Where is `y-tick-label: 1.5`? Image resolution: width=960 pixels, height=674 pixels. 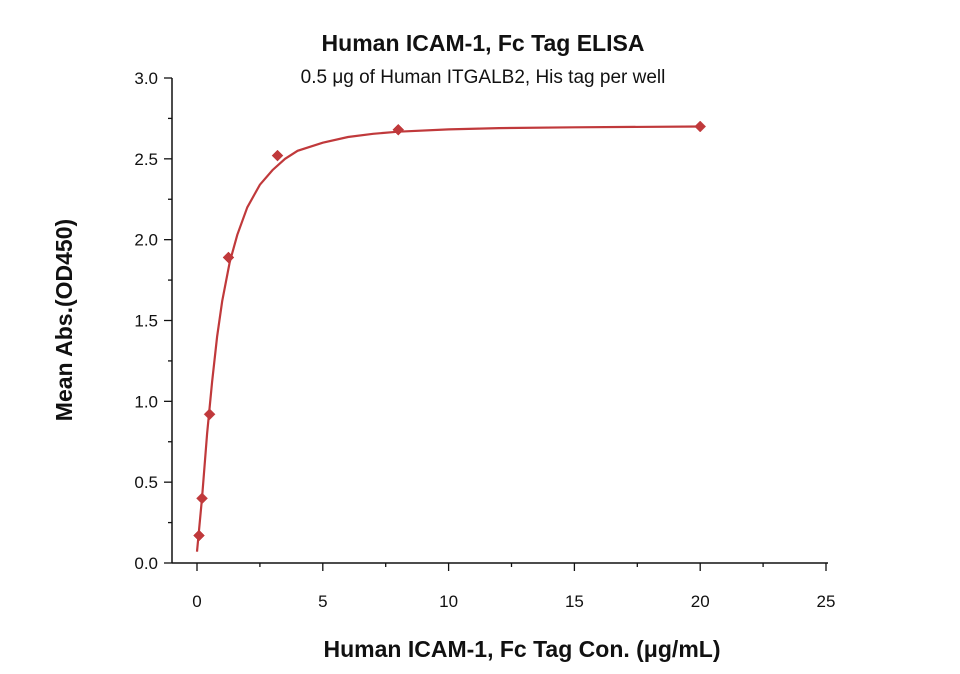
y-tick-label: 1.5 is located at coordinates (146, 321).